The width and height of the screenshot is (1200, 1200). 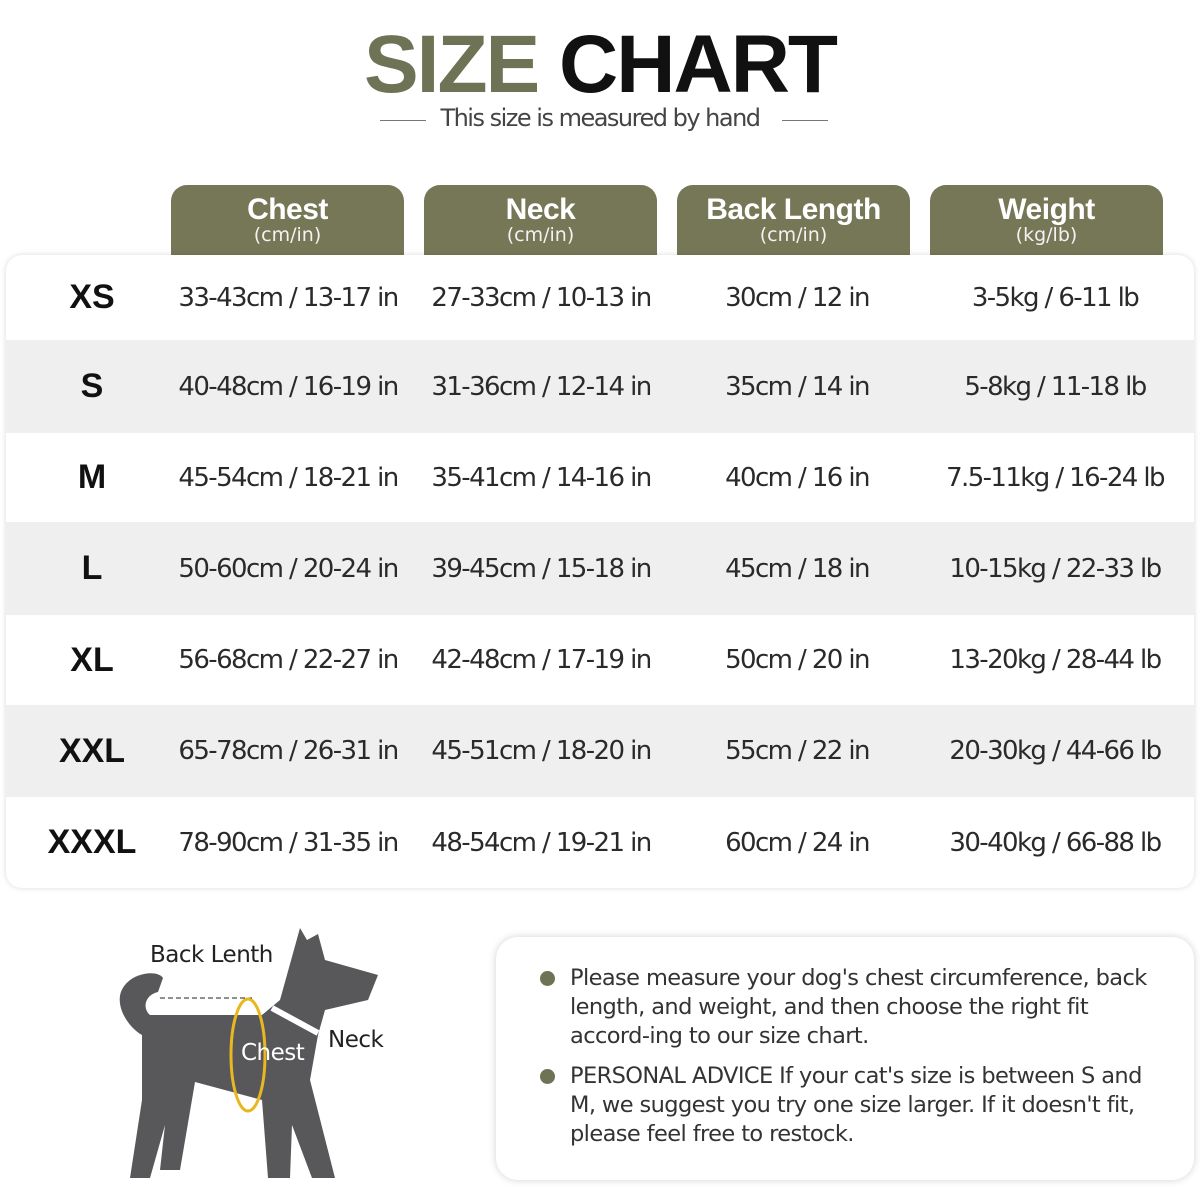 What do you see at coordinates (1046, 221) in the screenshot?
I see `column-header: Weight (kg/lb)` at bounding box center [1046, 221].